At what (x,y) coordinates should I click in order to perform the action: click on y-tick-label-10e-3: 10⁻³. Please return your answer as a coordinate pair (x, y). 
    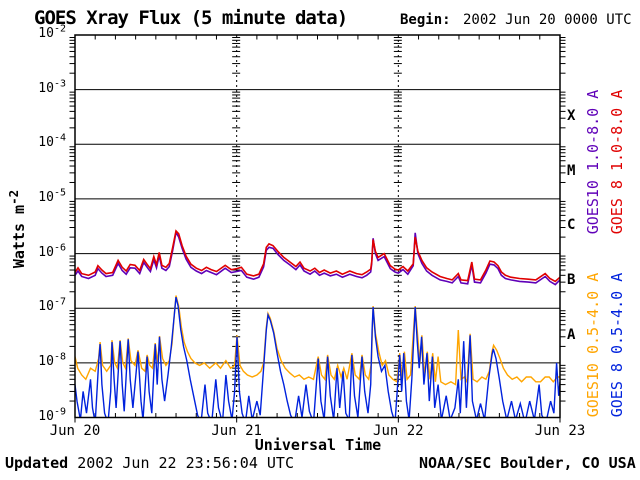
    Looking at the image, I should click on (52, 87).